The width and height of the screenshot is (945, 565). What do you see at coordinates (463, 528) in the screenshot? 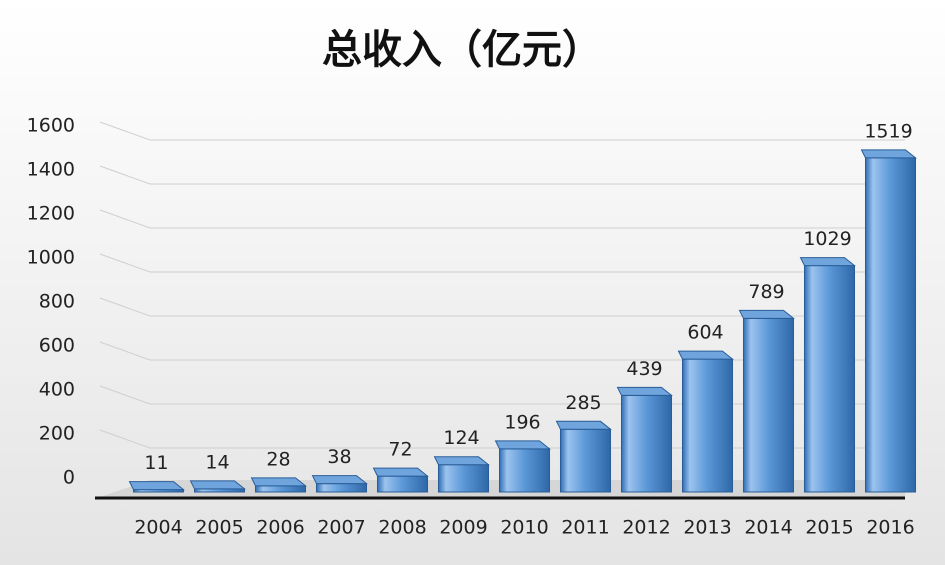
I see `x-tick-label: 2009` at bounding box center [463, 528].